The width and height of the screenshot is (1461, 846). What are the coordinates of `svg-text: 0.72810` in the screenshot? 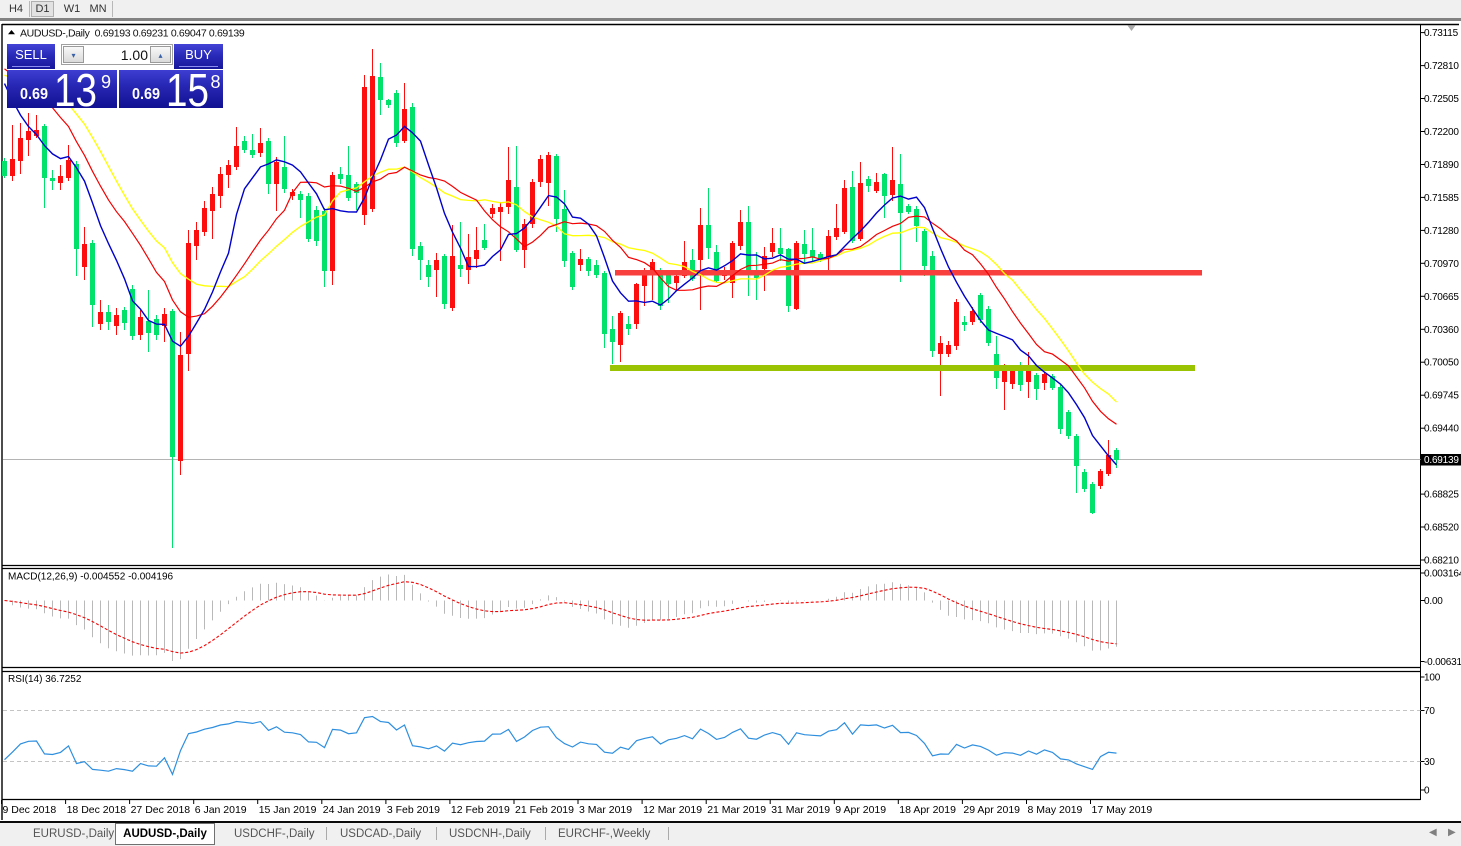 It's located at (1441, 66).